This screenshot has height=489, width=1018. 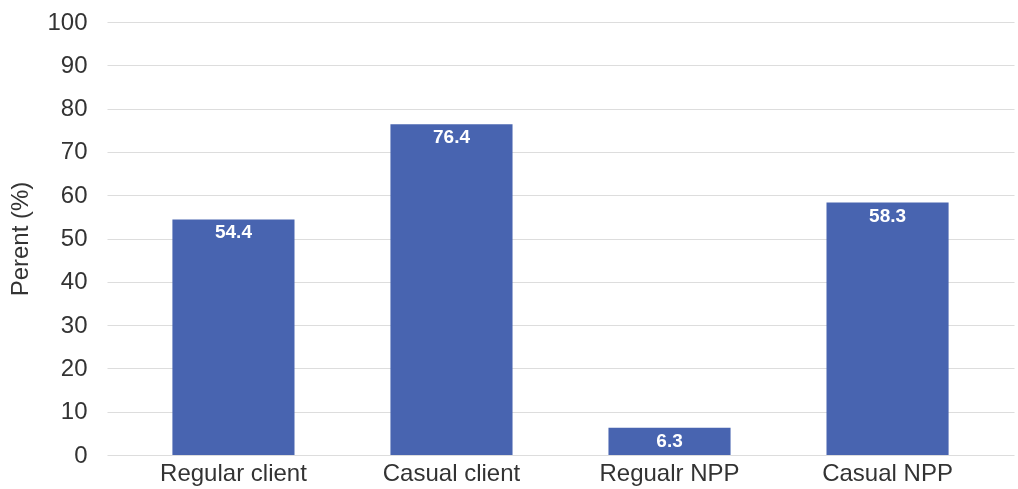 What do you see at coordinates (669, 472) in the screenshot?
I see `x-tick-label: Regualr NPP` at bounding box center [669, 472].